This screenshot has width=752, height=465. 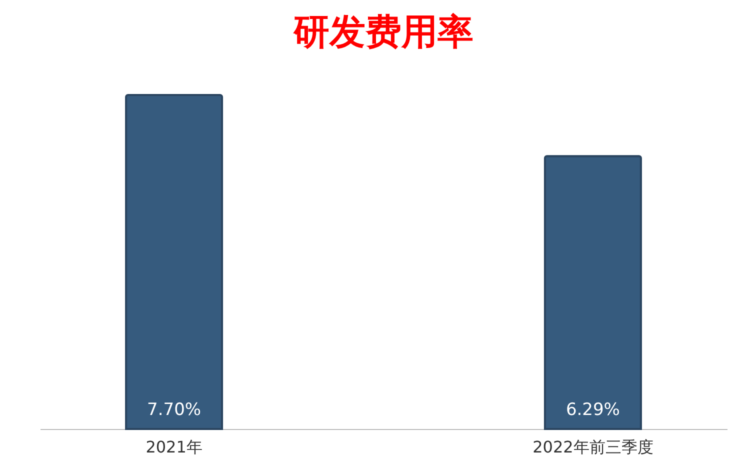 What do you see at coordinates (593, 447) in the screenshot?
I see `x-tick-label: 2022年前三季度` at bounding box center [593, 447].